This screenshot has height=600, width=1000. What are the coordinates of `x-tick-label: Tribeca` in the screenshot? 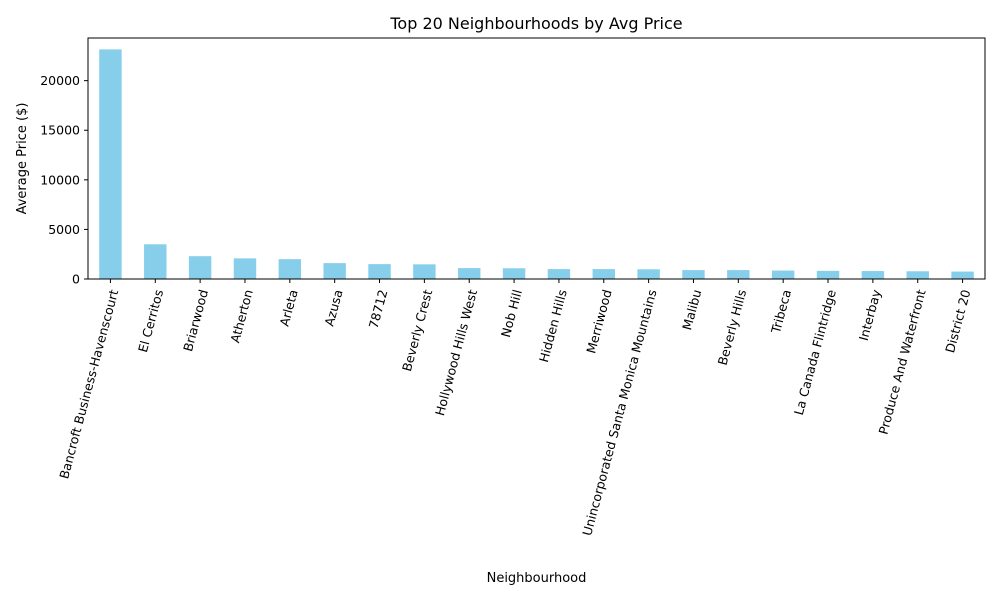 It's located at (781, 312).